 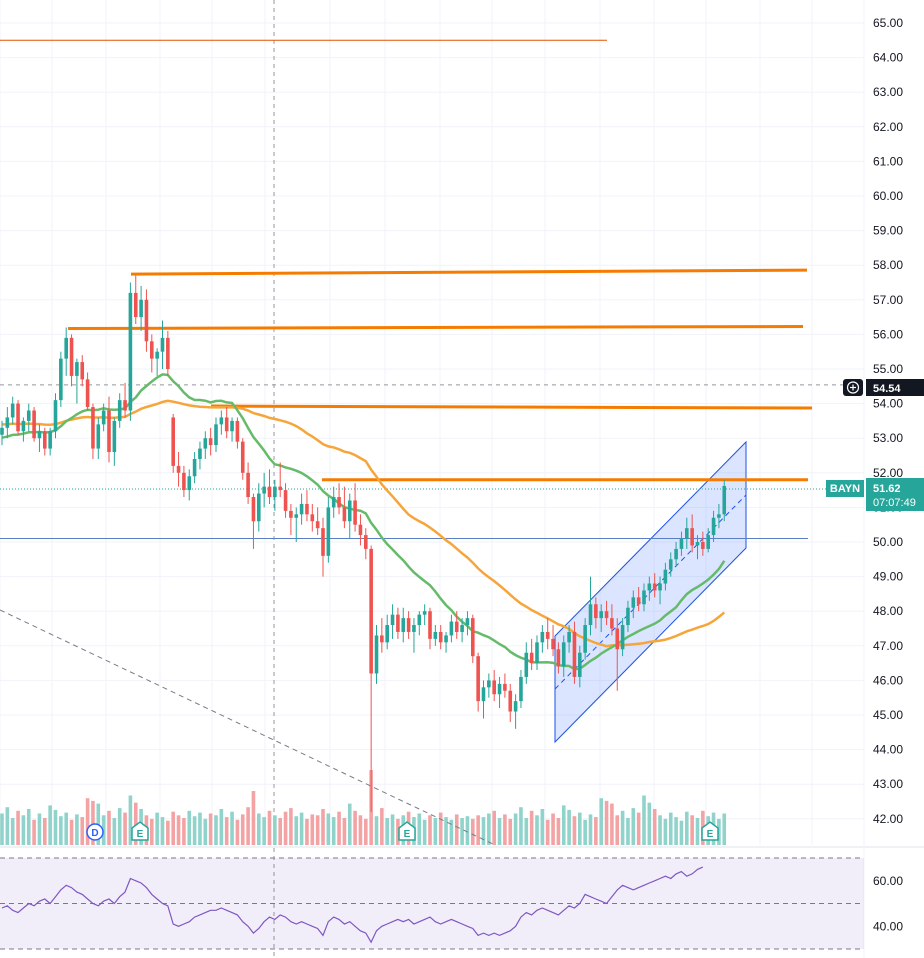 What do you see at coordinates (888, 680) in the screenshot?
I see `price-tick-label: 46.00` at bounding box center [888, 680].